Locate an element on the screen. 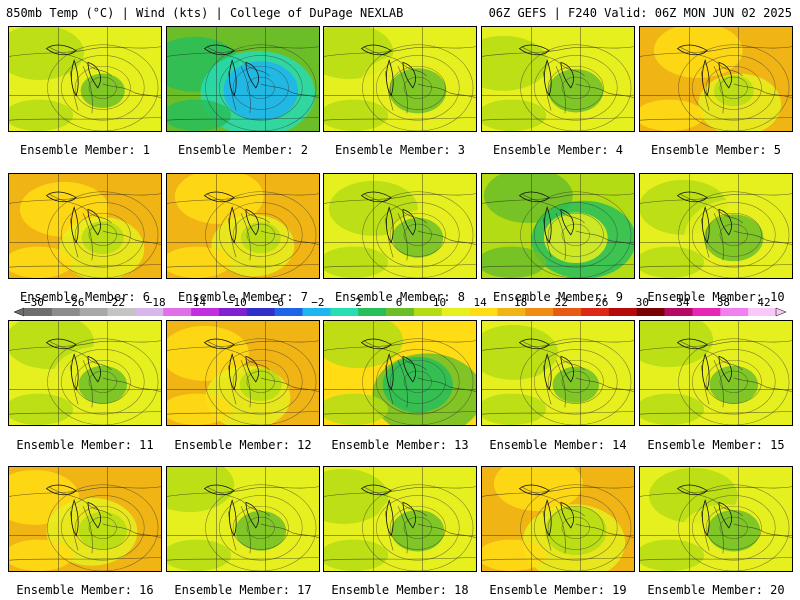 Image resolution: width=800 pixels, height=600 pixels. colorbar-tick-label: −14 is located at coordinates (196, 303).